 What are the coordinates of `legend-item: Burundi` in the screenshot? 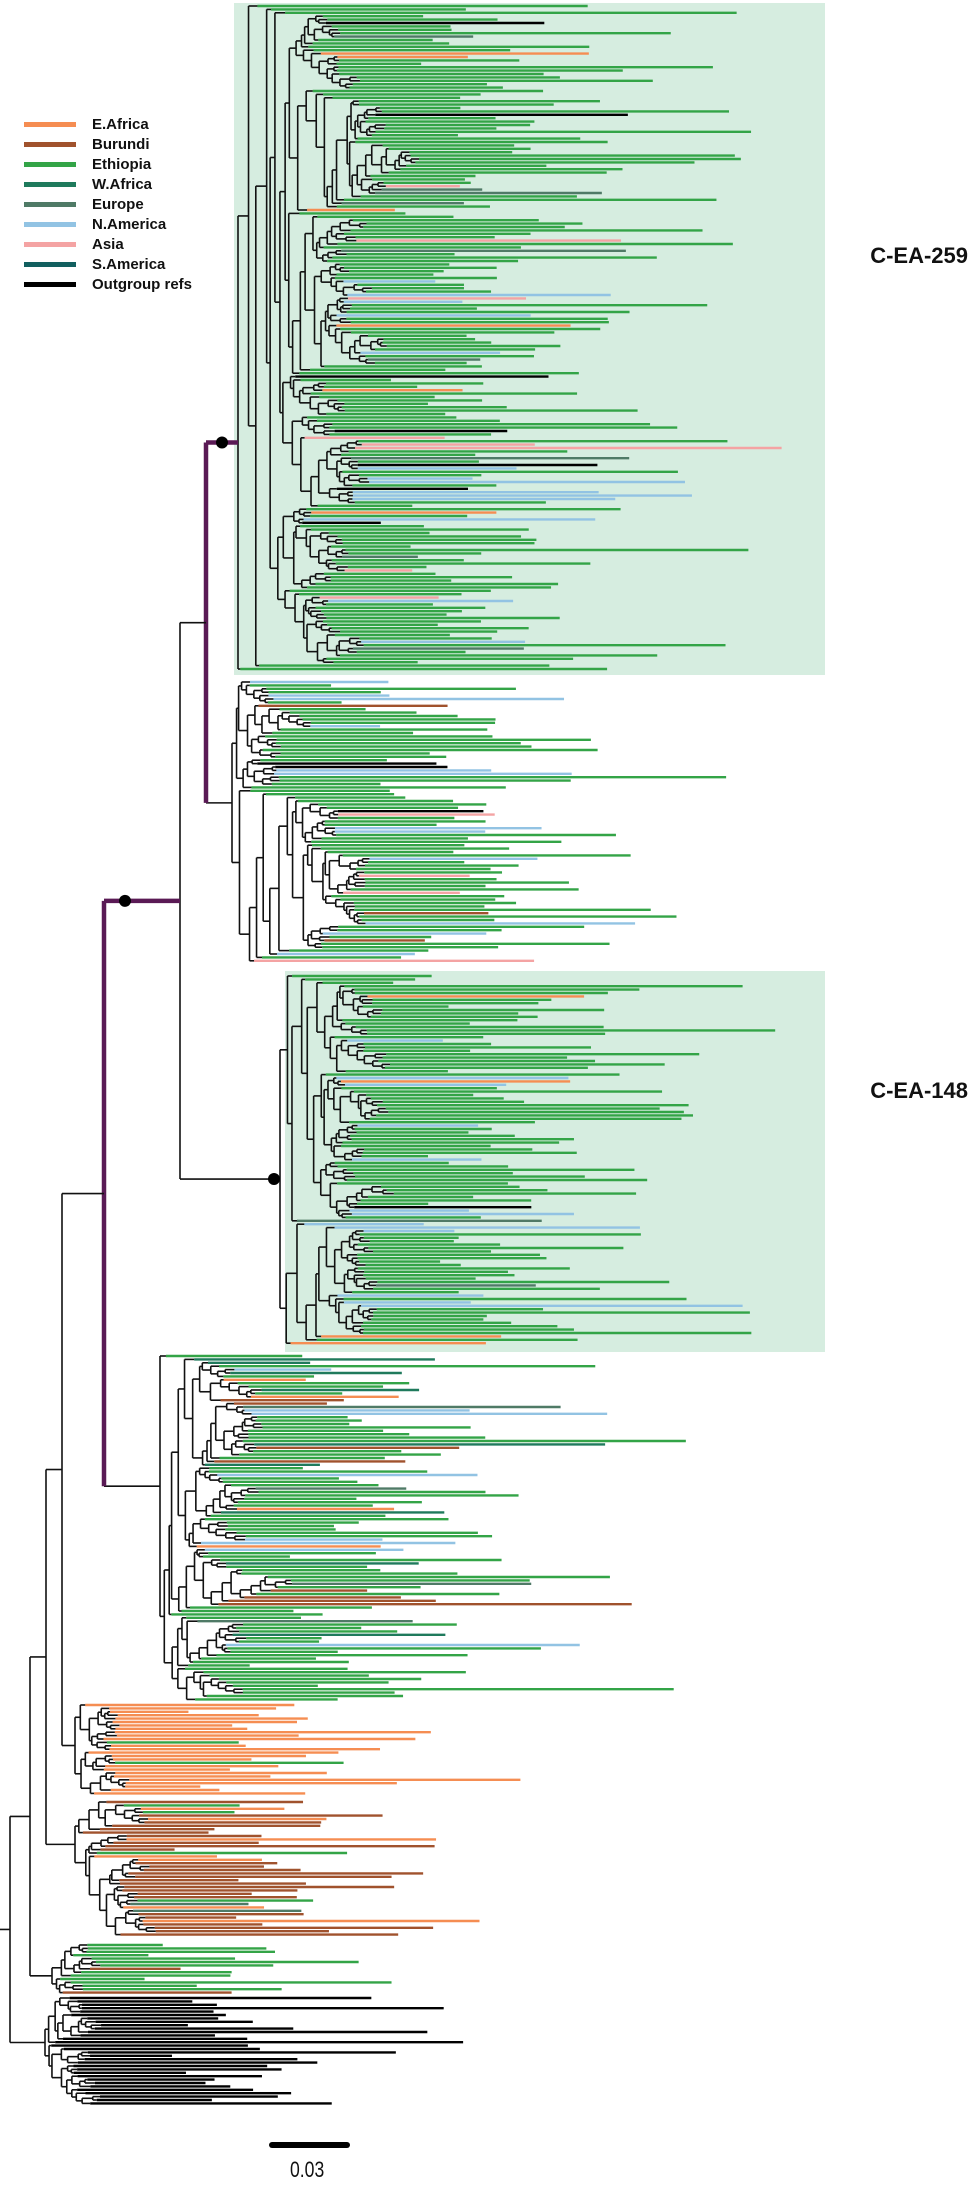 It's located at (108, 144).